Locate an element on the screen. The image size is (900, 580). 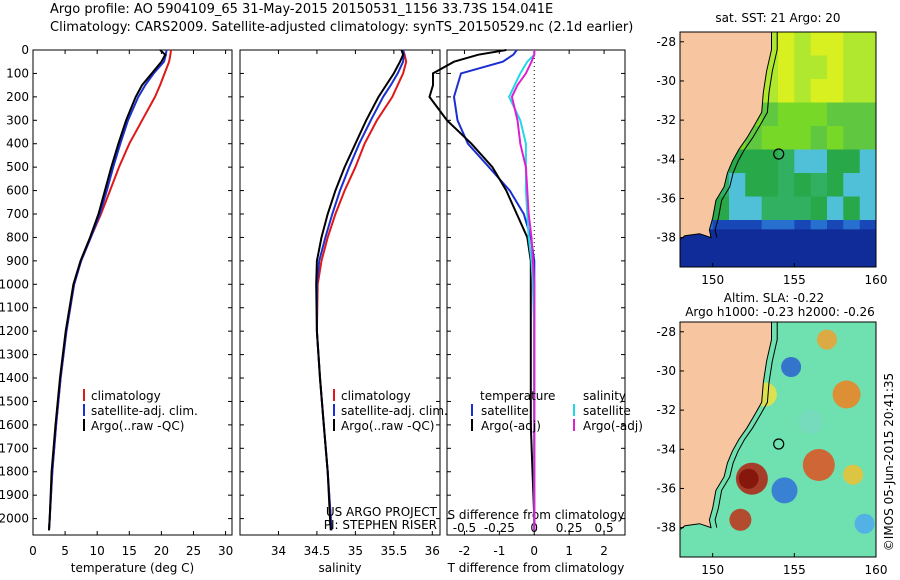
legend-heading-temperature: temperature is located at coordinates (517, 396).